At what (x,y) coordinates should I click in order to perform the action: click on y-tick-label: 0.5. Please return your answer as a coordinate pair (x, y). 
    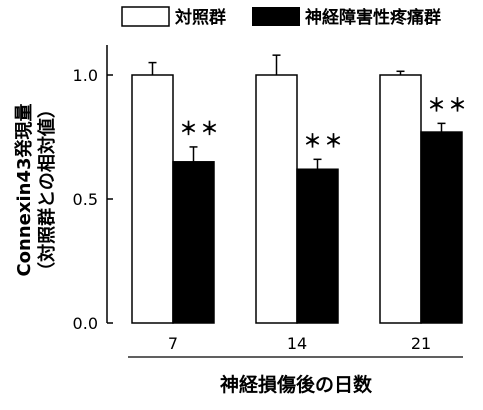
    Looking at the image, I should click on (85, 199).